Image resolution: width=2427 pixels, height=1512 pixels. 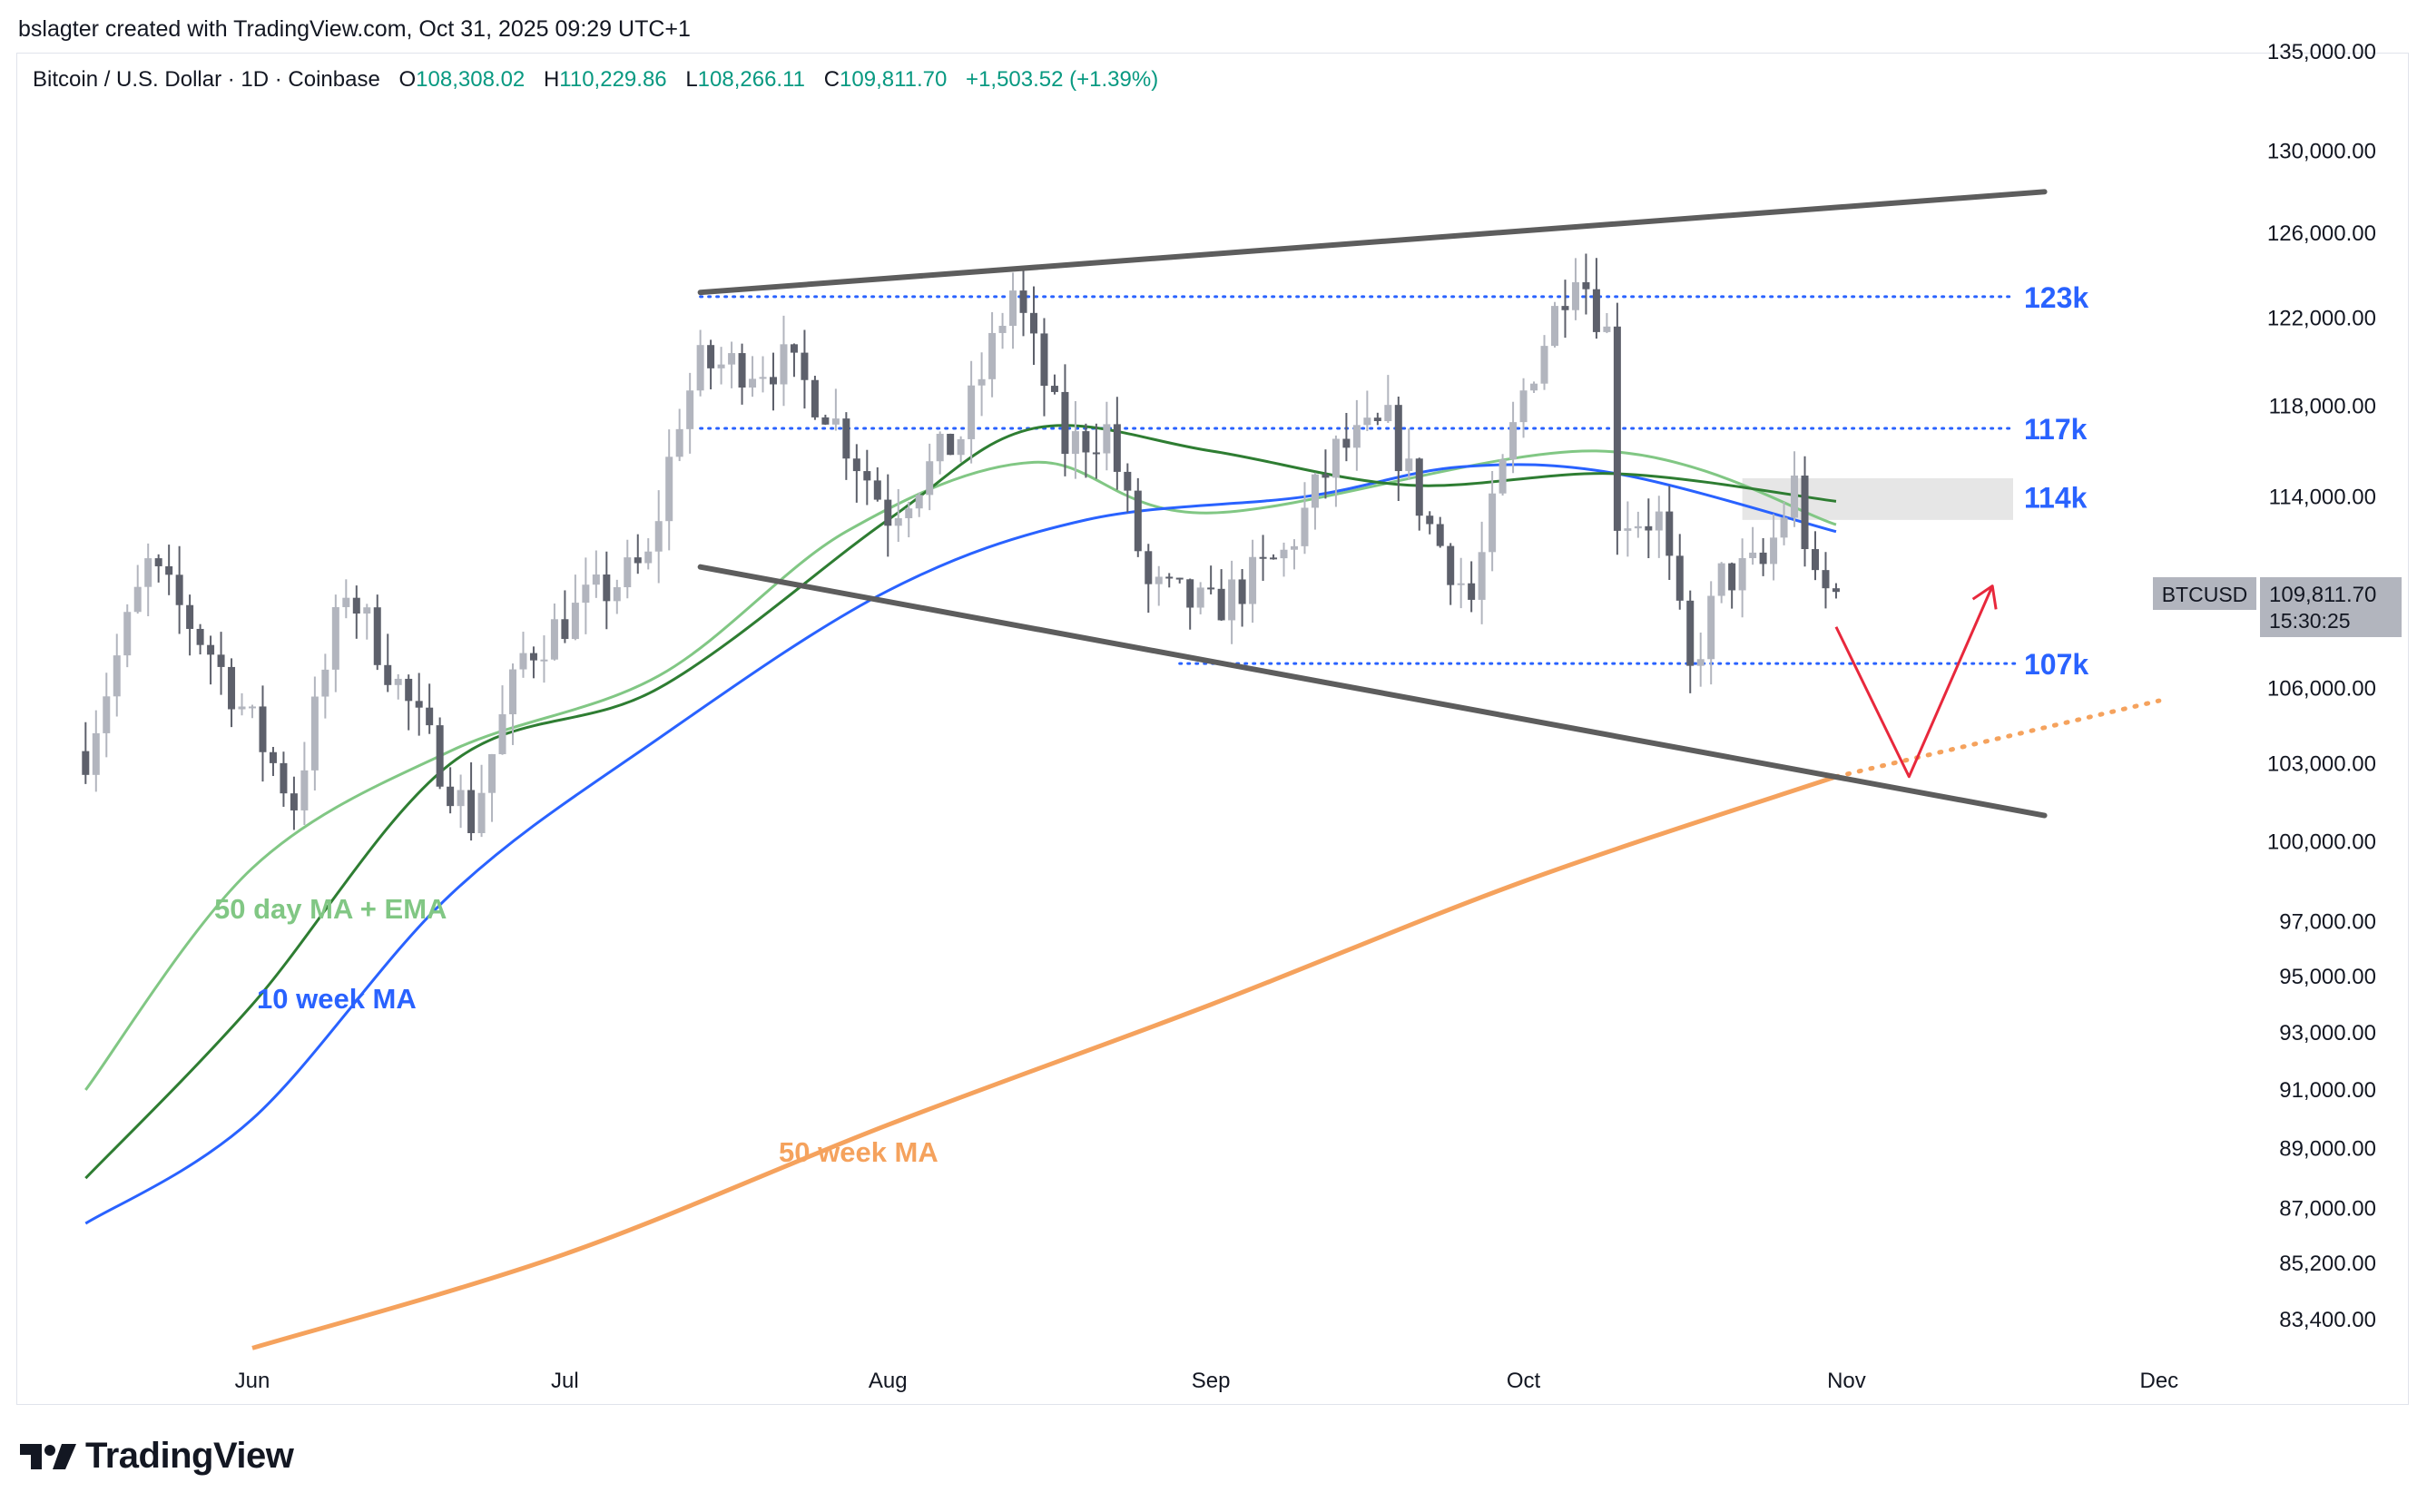 I want to click on y-tick-label: 100,000.00, so click(x=2322, y=842).